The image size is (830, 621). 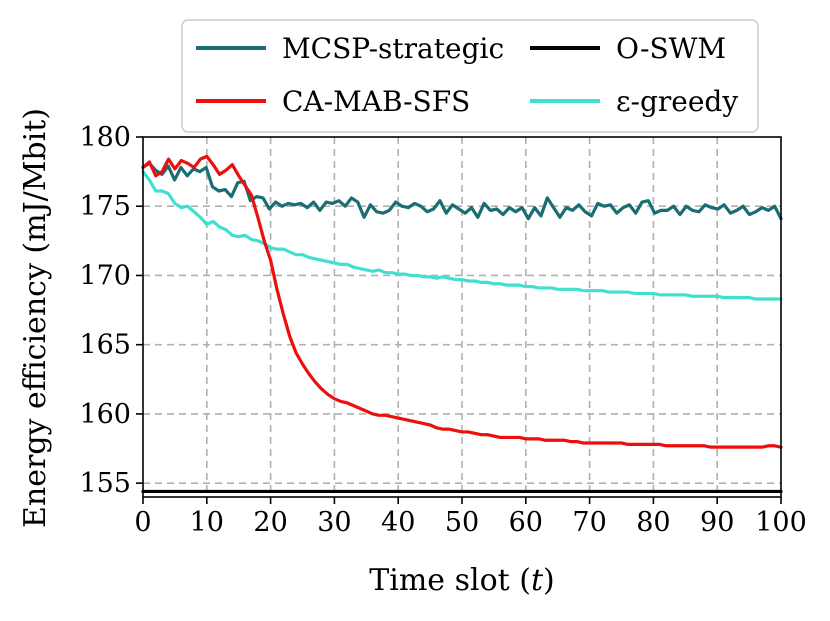 I want to click on x-tick-label: 90, so click(x=717, y=522).